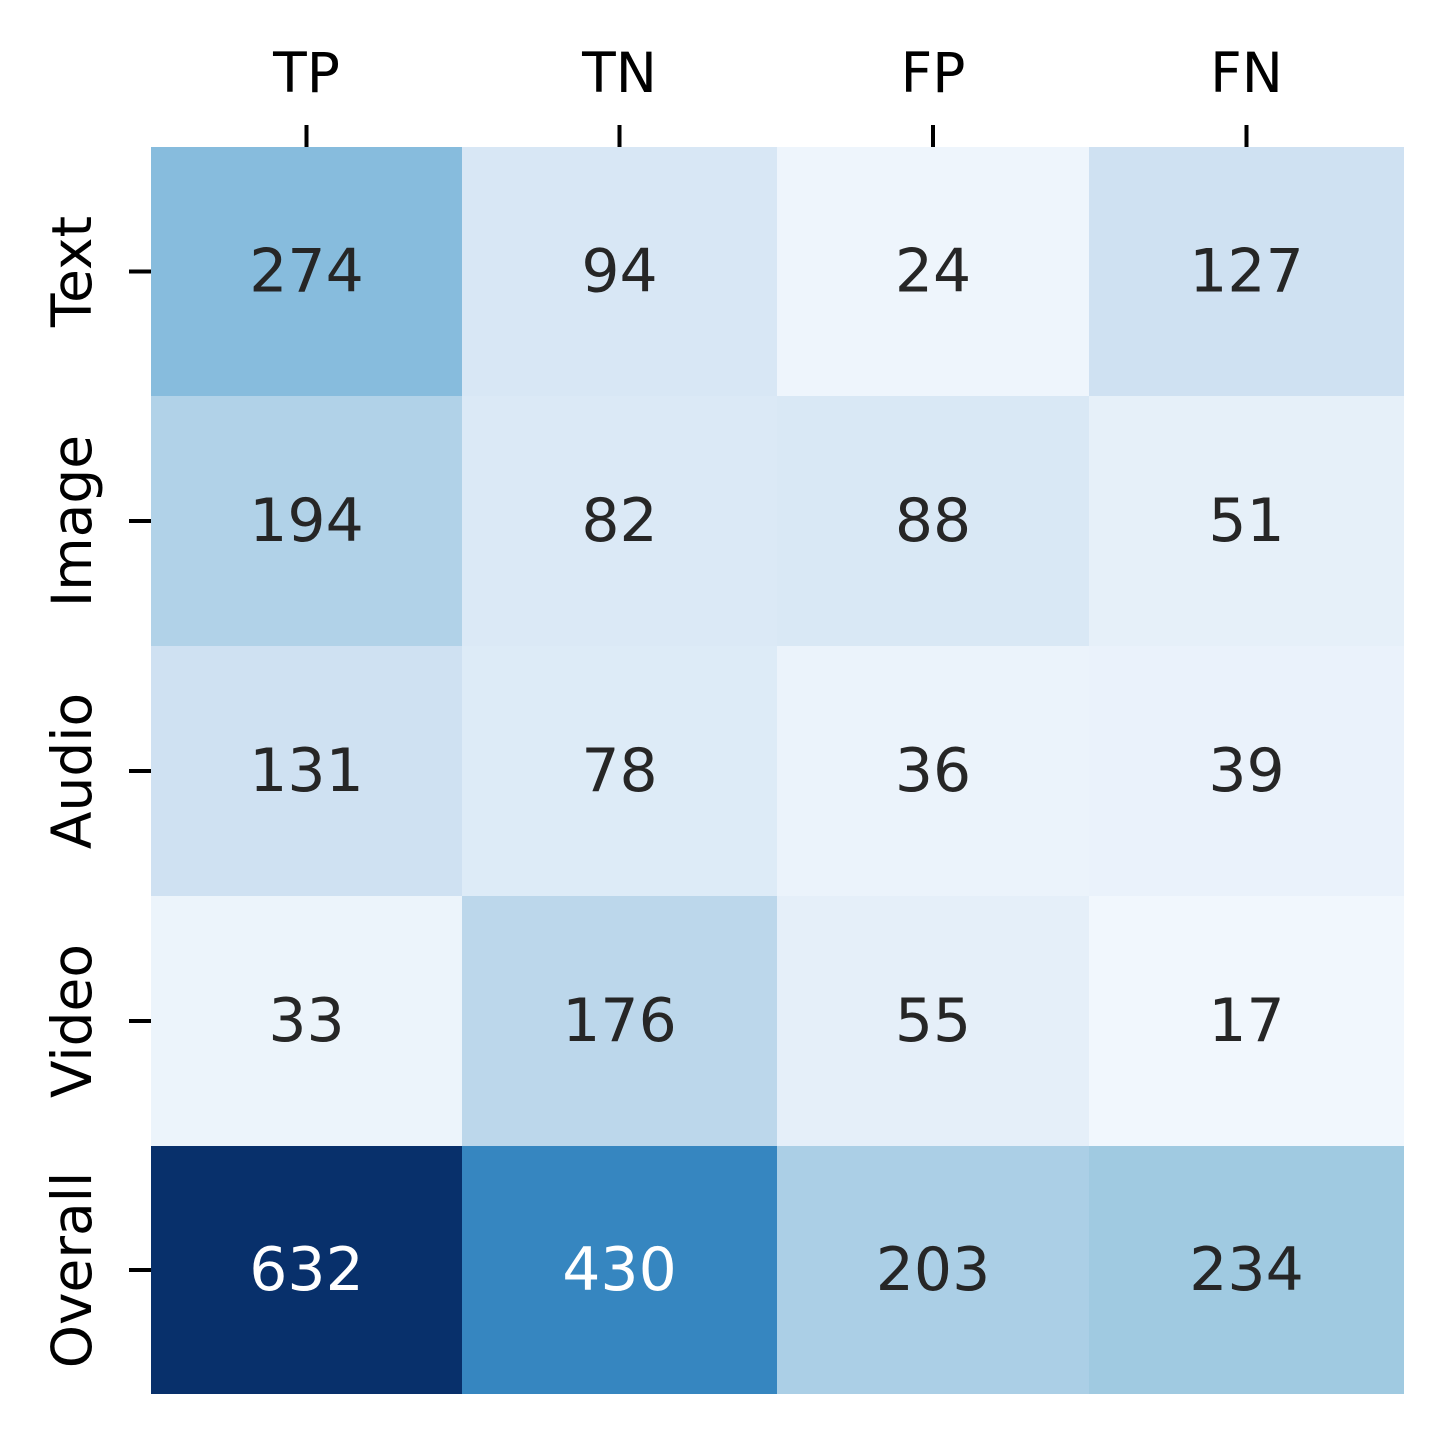  Describe the element at coordinates (1246, 73) in the screenshot. I see `x-tick-label-fn: FN` at that location.